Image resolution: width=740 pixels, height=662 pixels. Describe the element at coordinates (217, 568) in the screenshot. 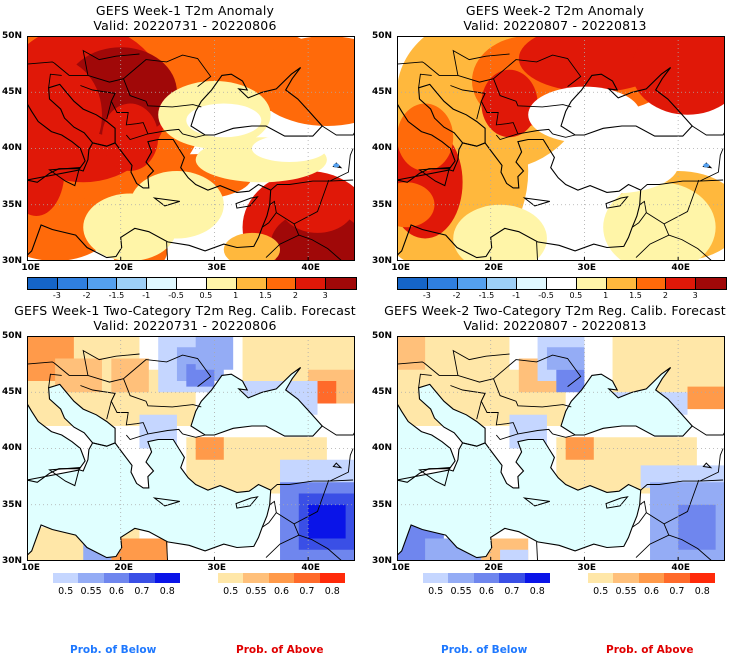

I see `lon-label: 30E` at that location.